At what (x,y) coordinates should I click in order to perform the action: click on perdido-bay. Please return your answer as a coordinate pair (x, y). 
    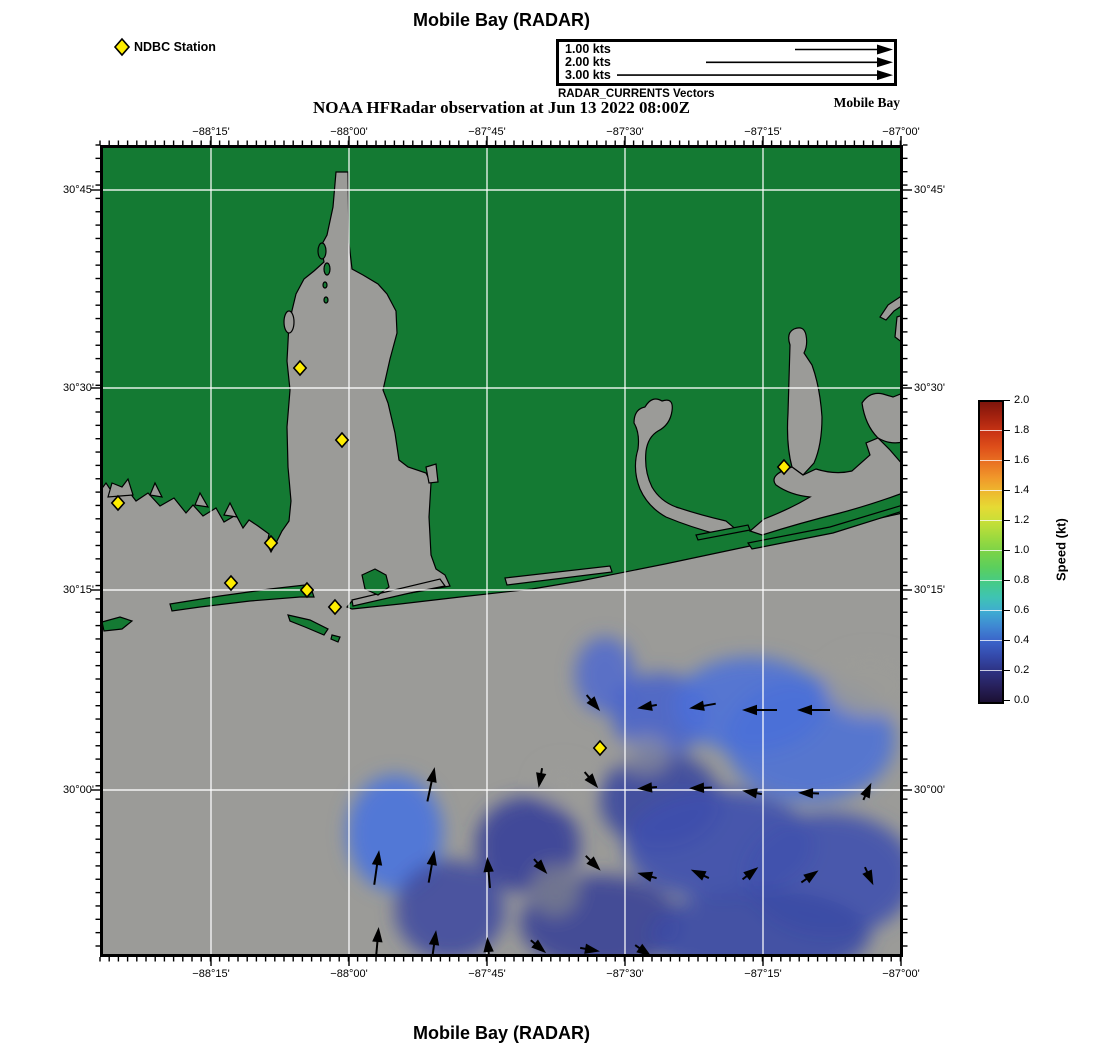
    Looking at the image, I should click on (686, 467).